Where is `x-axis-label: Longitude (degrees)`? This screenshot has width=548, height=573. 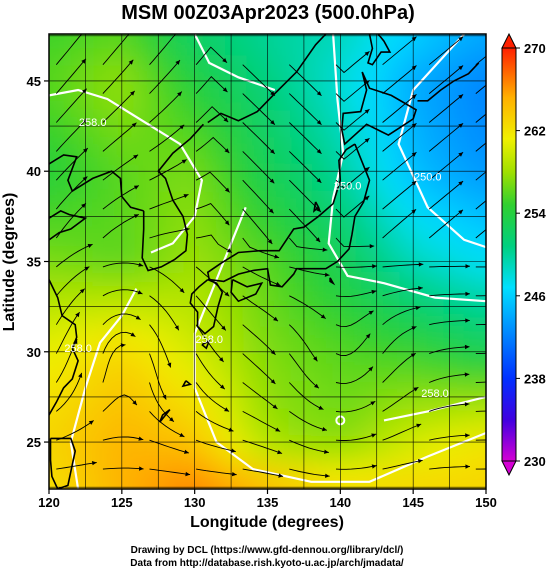 x-axis-label: Longitude (degrees) is located at coordinates (267, 522).